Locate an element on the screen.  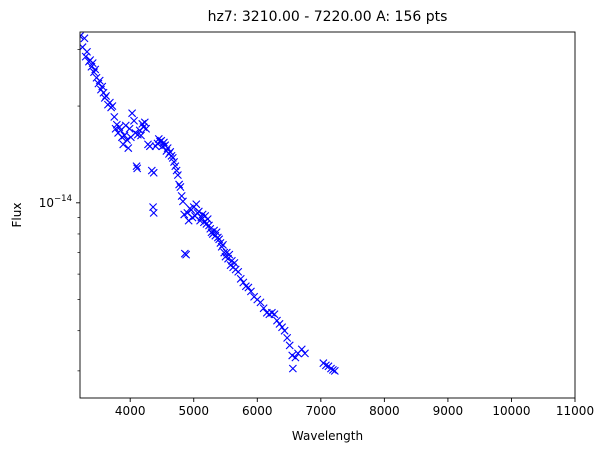
x-tick-label: 7000 is located at coordinates (321, 411).